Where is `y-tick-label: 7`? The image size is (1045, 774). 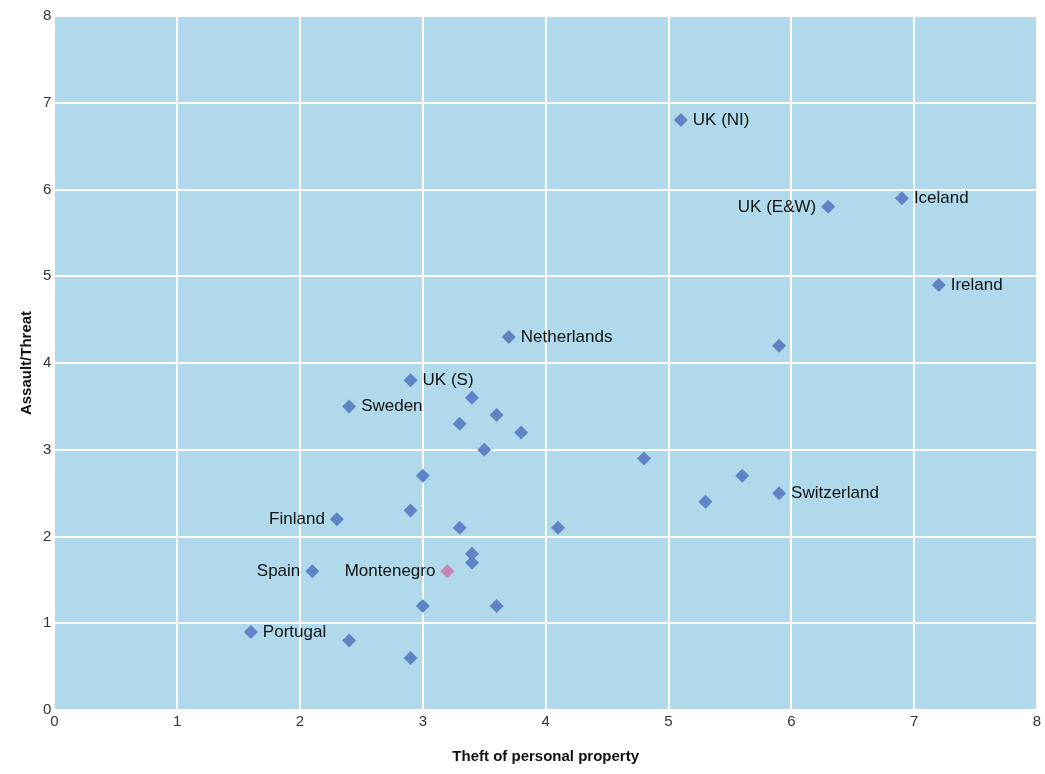 y-tick-label: 7 is located at coordinates (47, 101).